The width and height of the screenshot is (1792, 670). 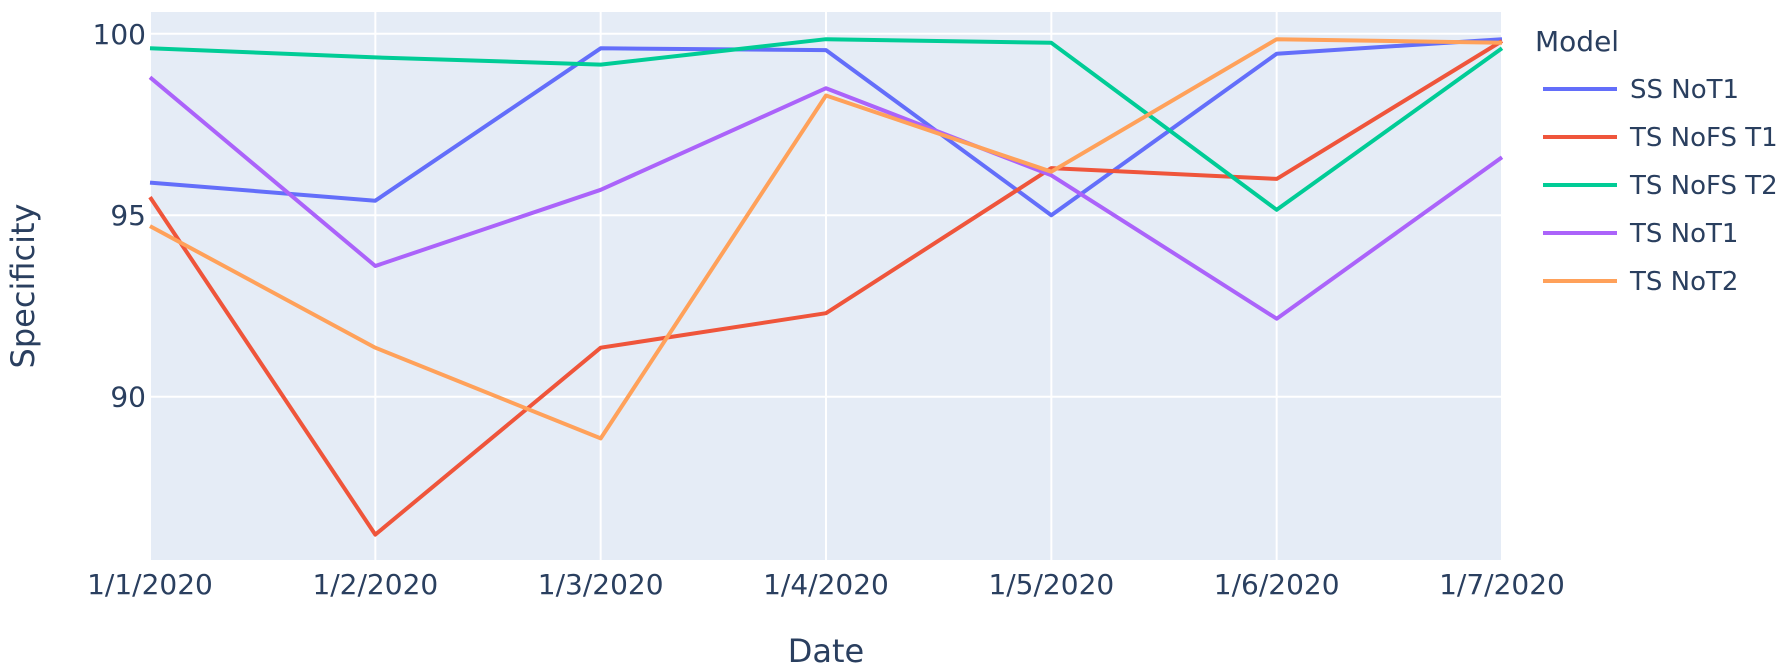 What do you see at coordinates (119, 34) in the screenshot?
I see `y-tick-label: 100` at bounding box center [119, 34].